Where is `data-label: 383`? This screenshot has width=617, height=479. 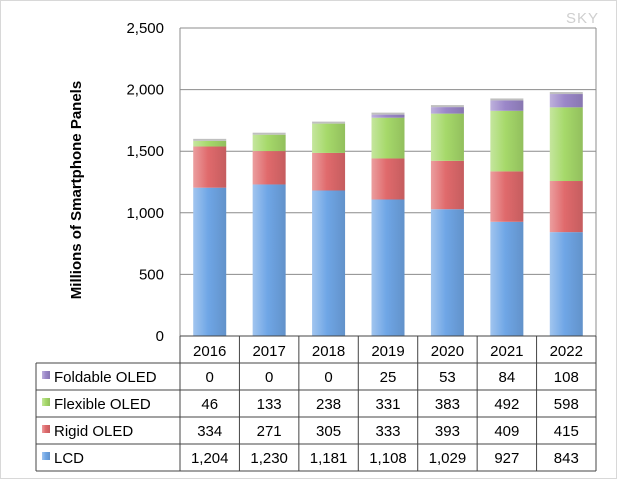
data-label: 383 is located at coordinates (447, 404).